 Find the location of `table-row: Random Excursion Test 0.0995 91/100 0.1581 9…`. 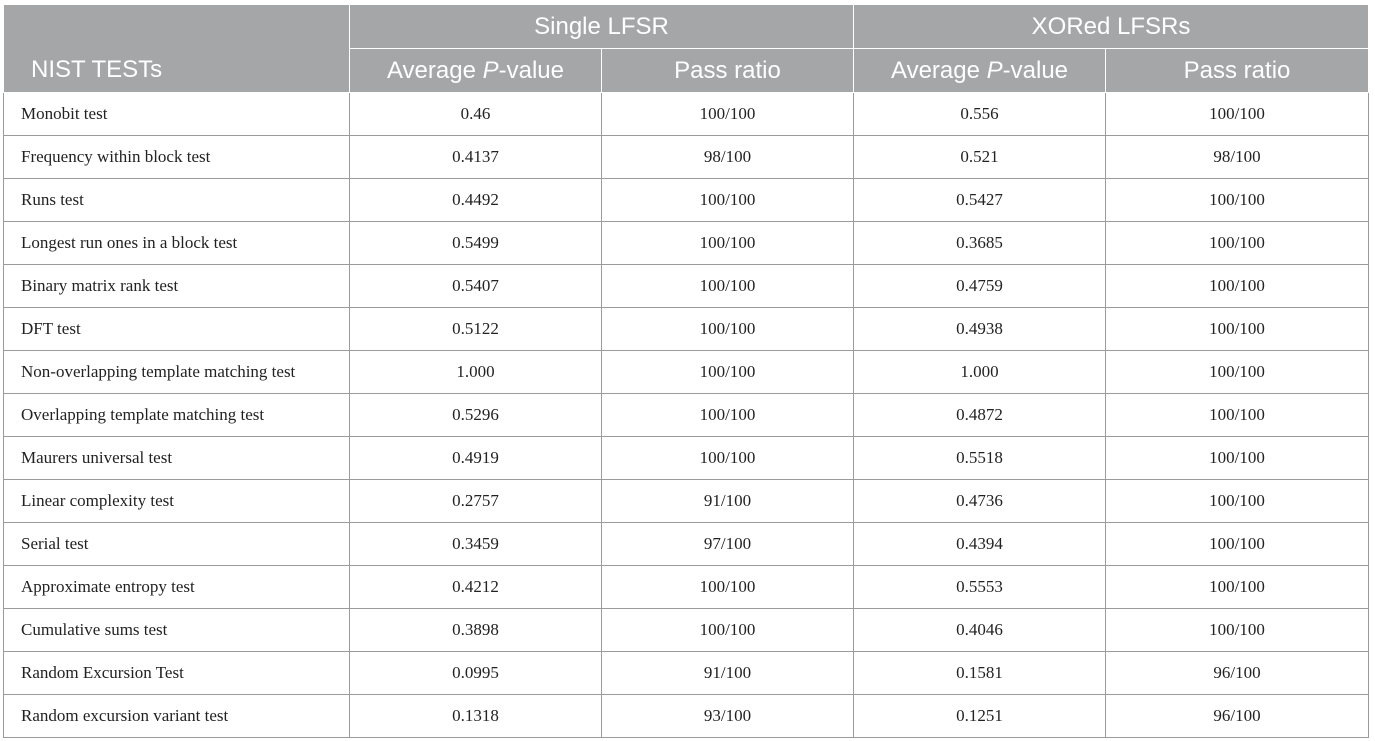

table-row: Random Excursion Test 0.0995 91/100 0.1581 9… is located at coordinates (686, 673).